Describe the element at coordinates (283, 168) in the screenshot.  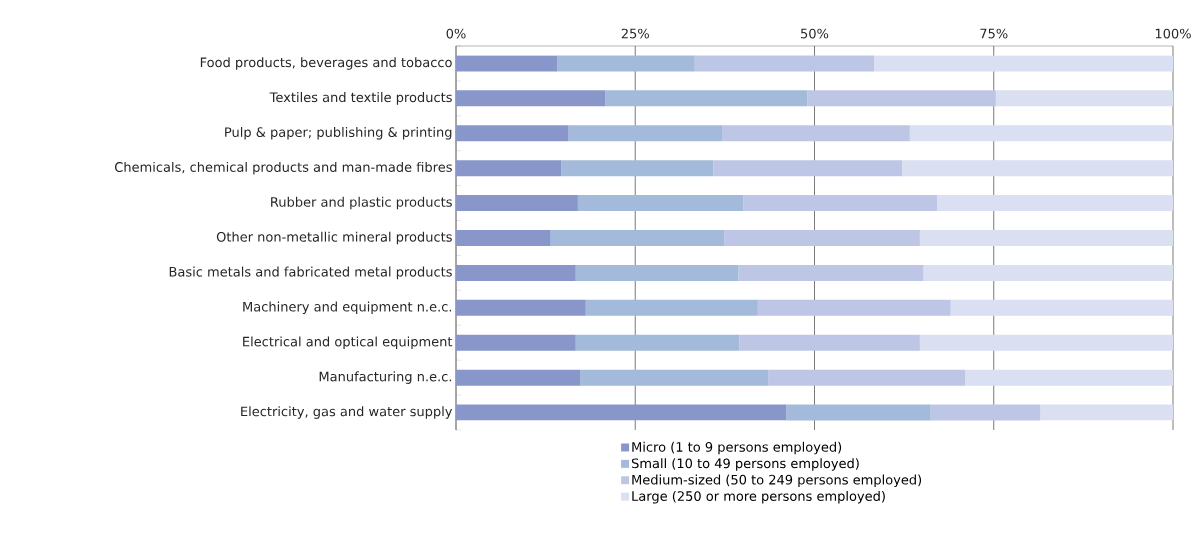
I see `y-tick-label: Chemicals, chemical products and man-made fibres` at that location.